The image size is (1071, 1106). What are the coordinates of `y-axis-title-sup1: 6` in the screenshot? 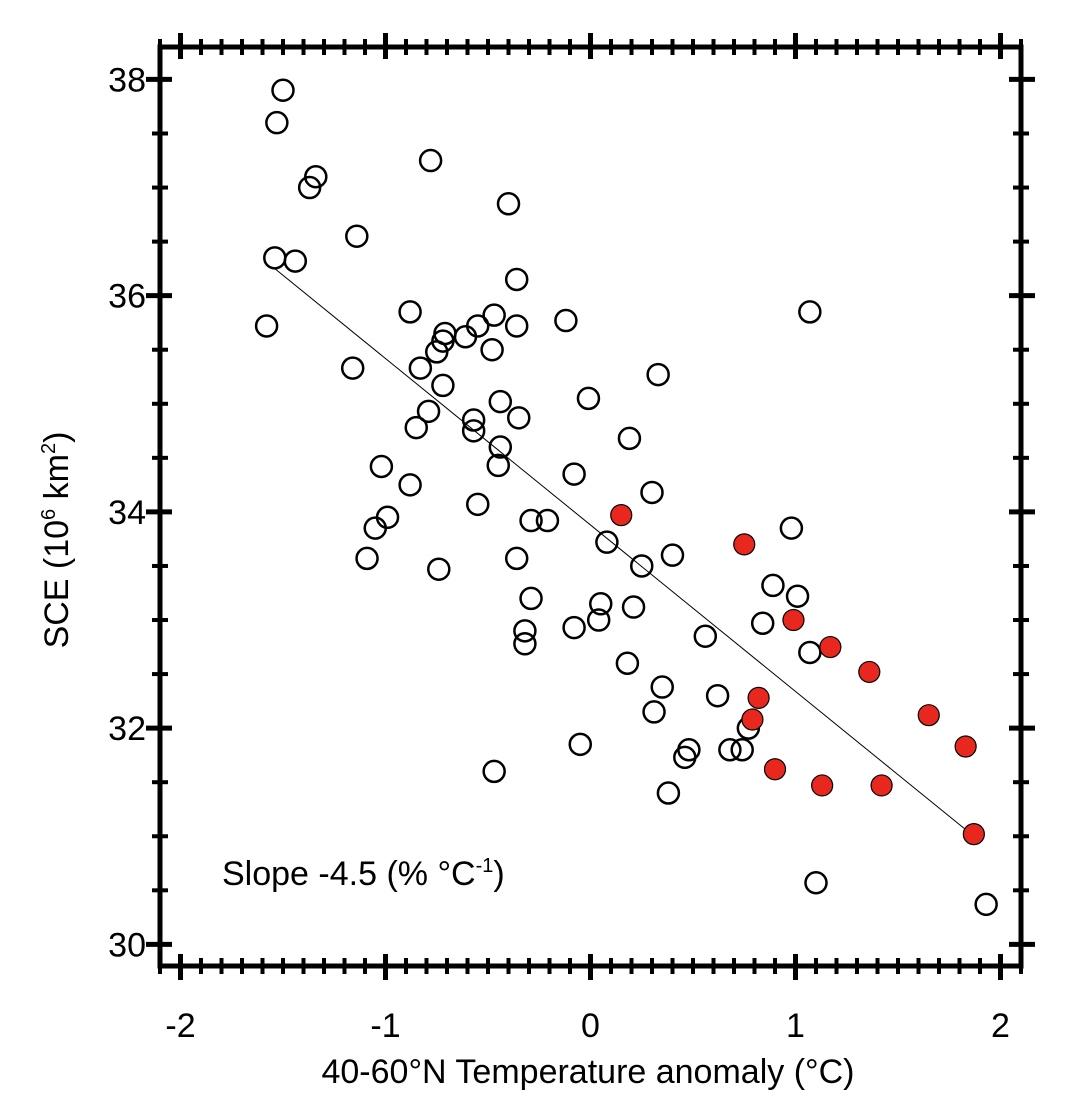 It's located at (49, 514).